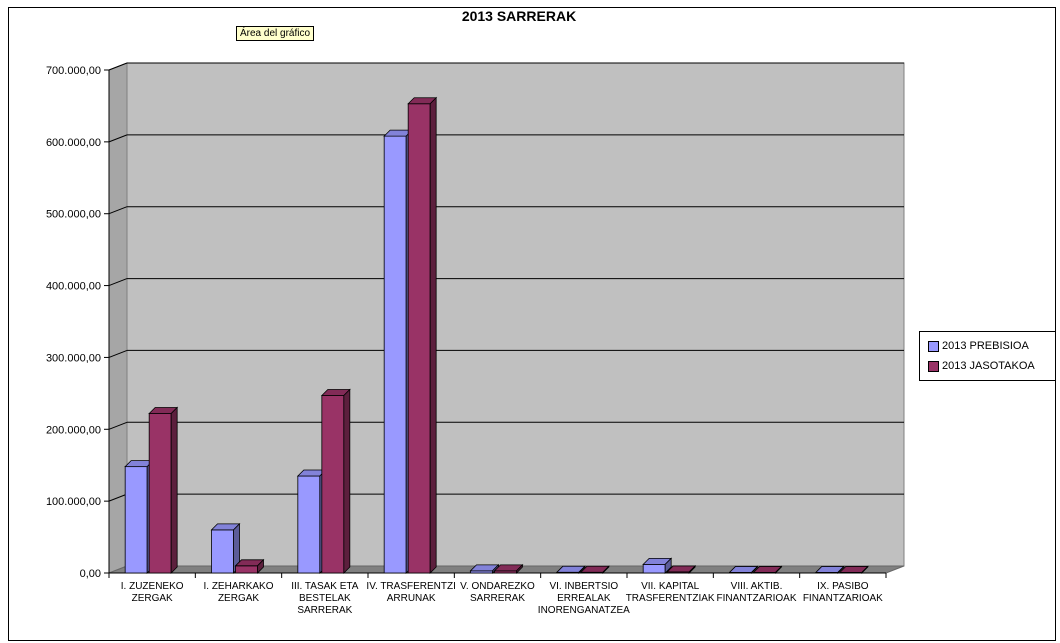  What do you see at coordinates (933, 346) in the screenshot?
I see `legend-swatch-prebisioa` at bounding box center [933, 346].